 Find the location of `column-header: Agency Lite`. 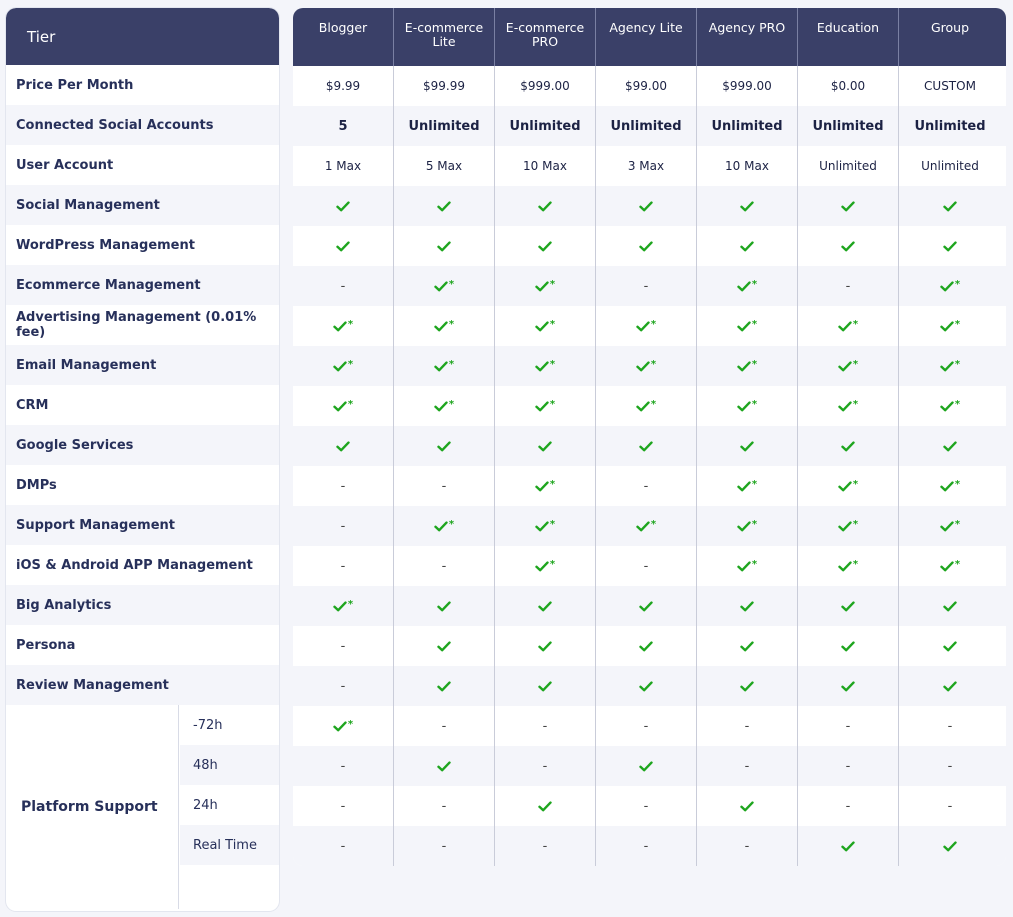

column-header: Agency Lite is located at coordinates (646, 37).